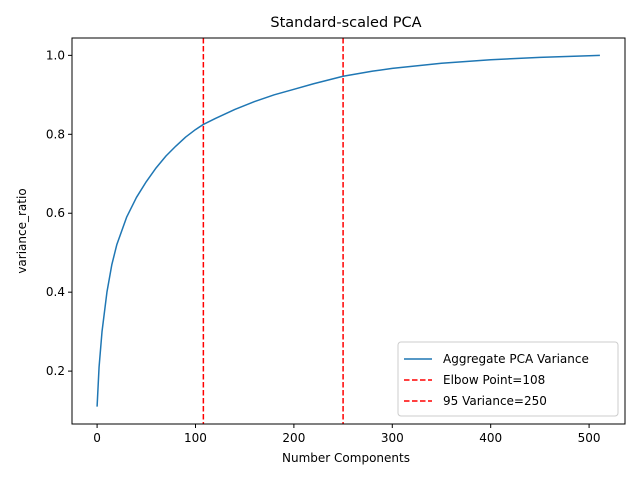 This screenshot has width=640, height=480. What do you see at coordinates (516, 359) in the screenshot?
I see `legend-label: Aggregate PCA Variance` at bounding box center [516, 359].